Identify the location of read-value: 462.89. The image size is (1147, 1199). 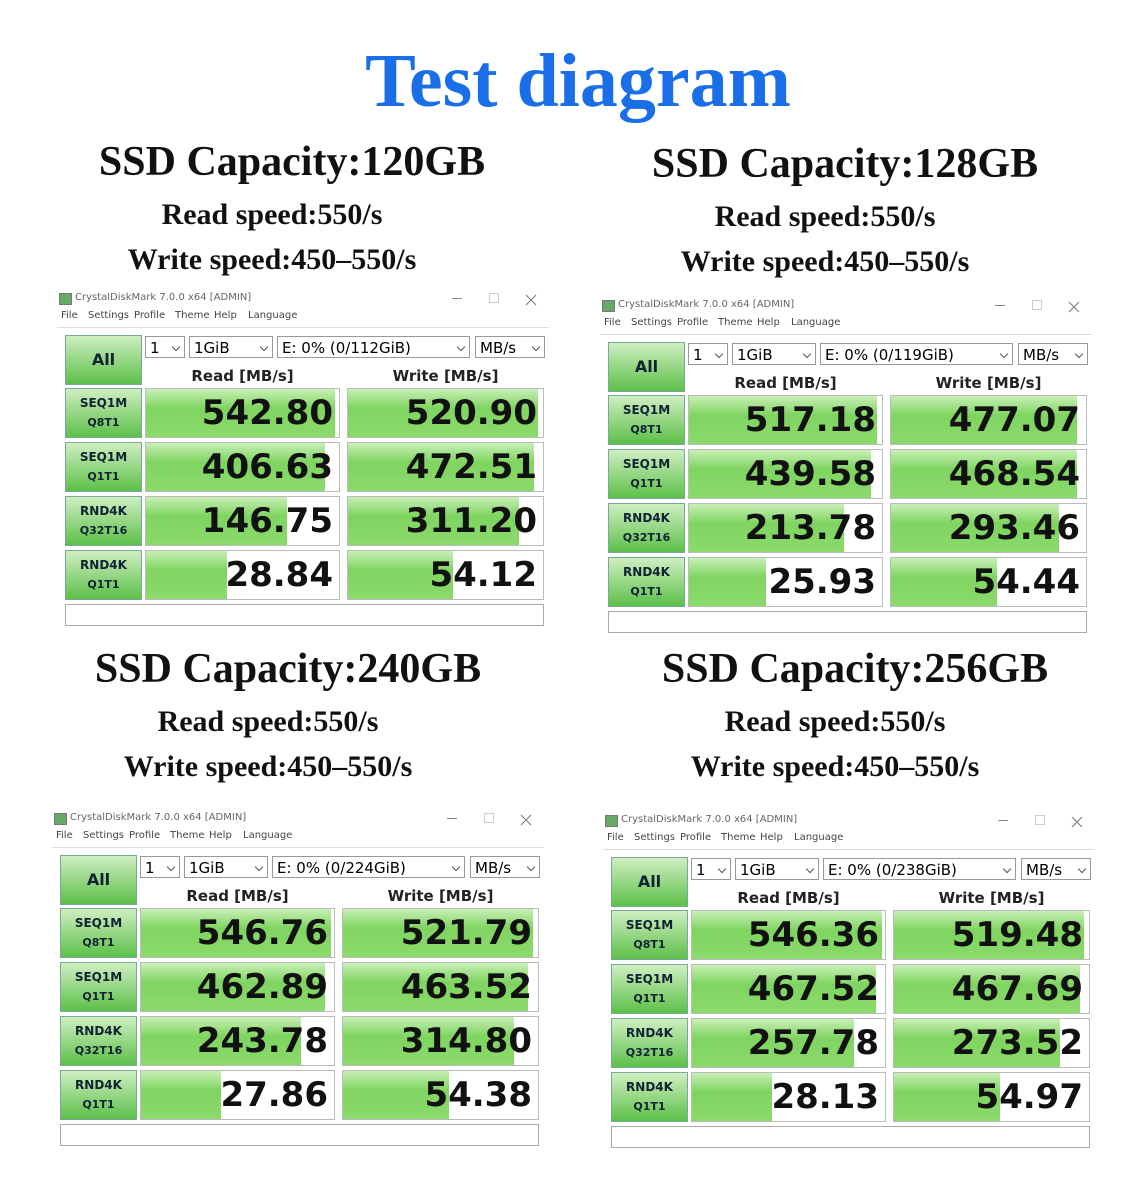
(262, 987).